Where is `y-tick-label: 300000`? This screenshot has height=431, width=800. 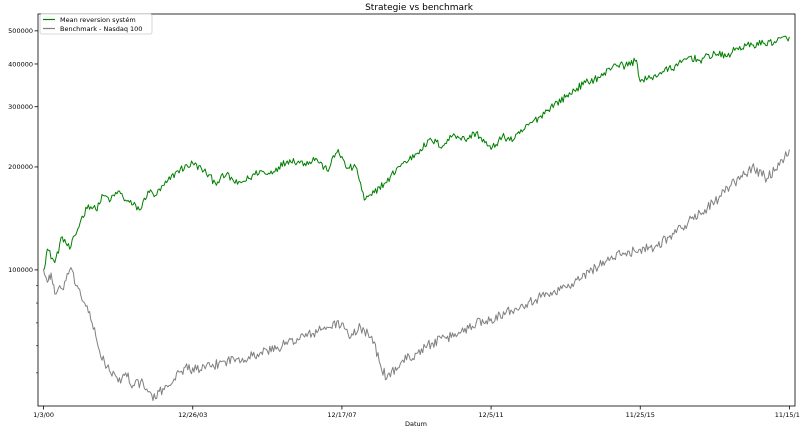 y-tick-label: 300000 is located at coordinates (20, 107).